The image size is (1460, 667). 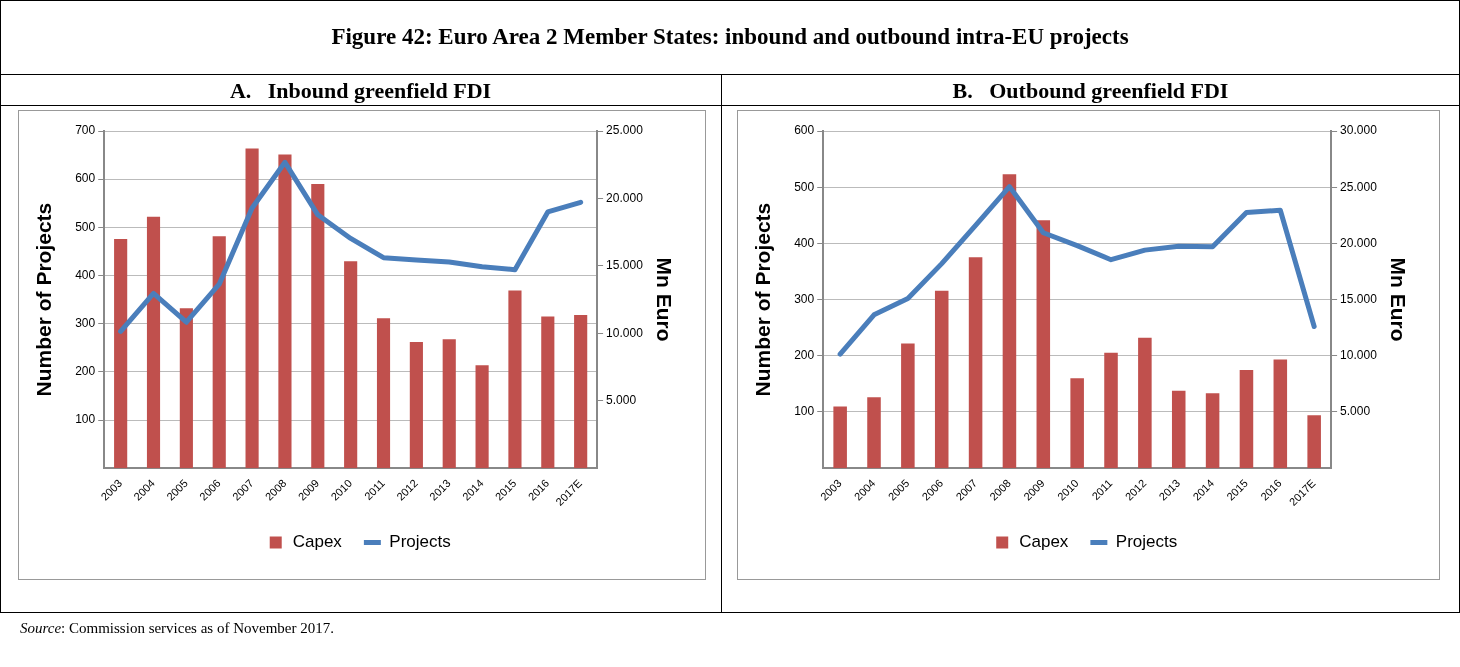 What do you see at coordinates (1359, 130) in the screenshot?
I see `y2-tick-label: 30.000` at bounding box center [1359, 130].